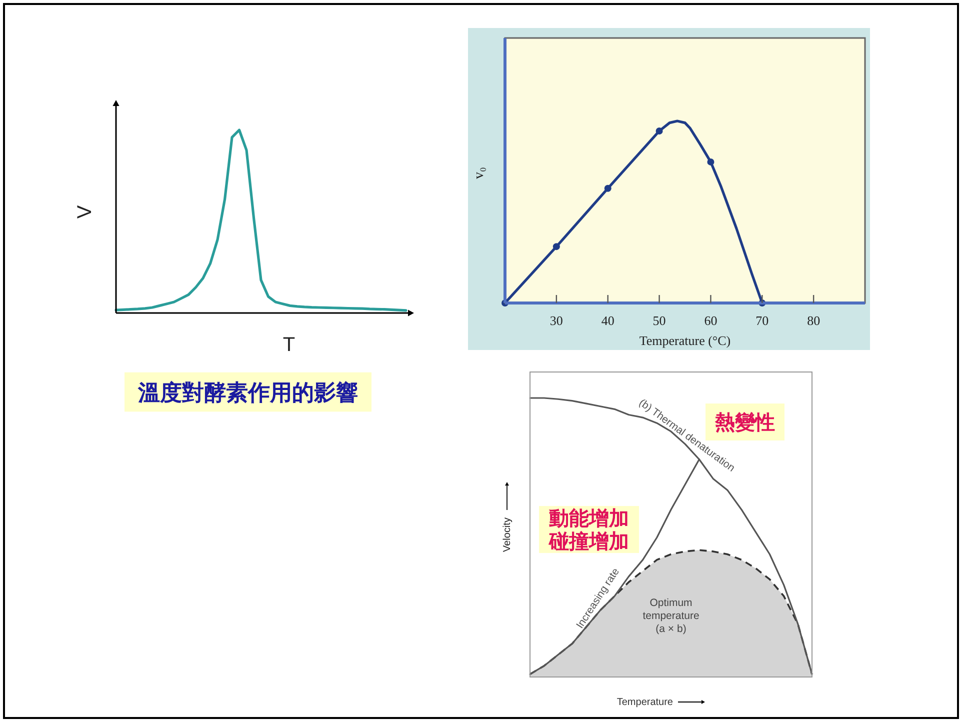 The width and height of the screenshot is (962, 722). I want to click on x-tick-label: 60, so click(711, 320).